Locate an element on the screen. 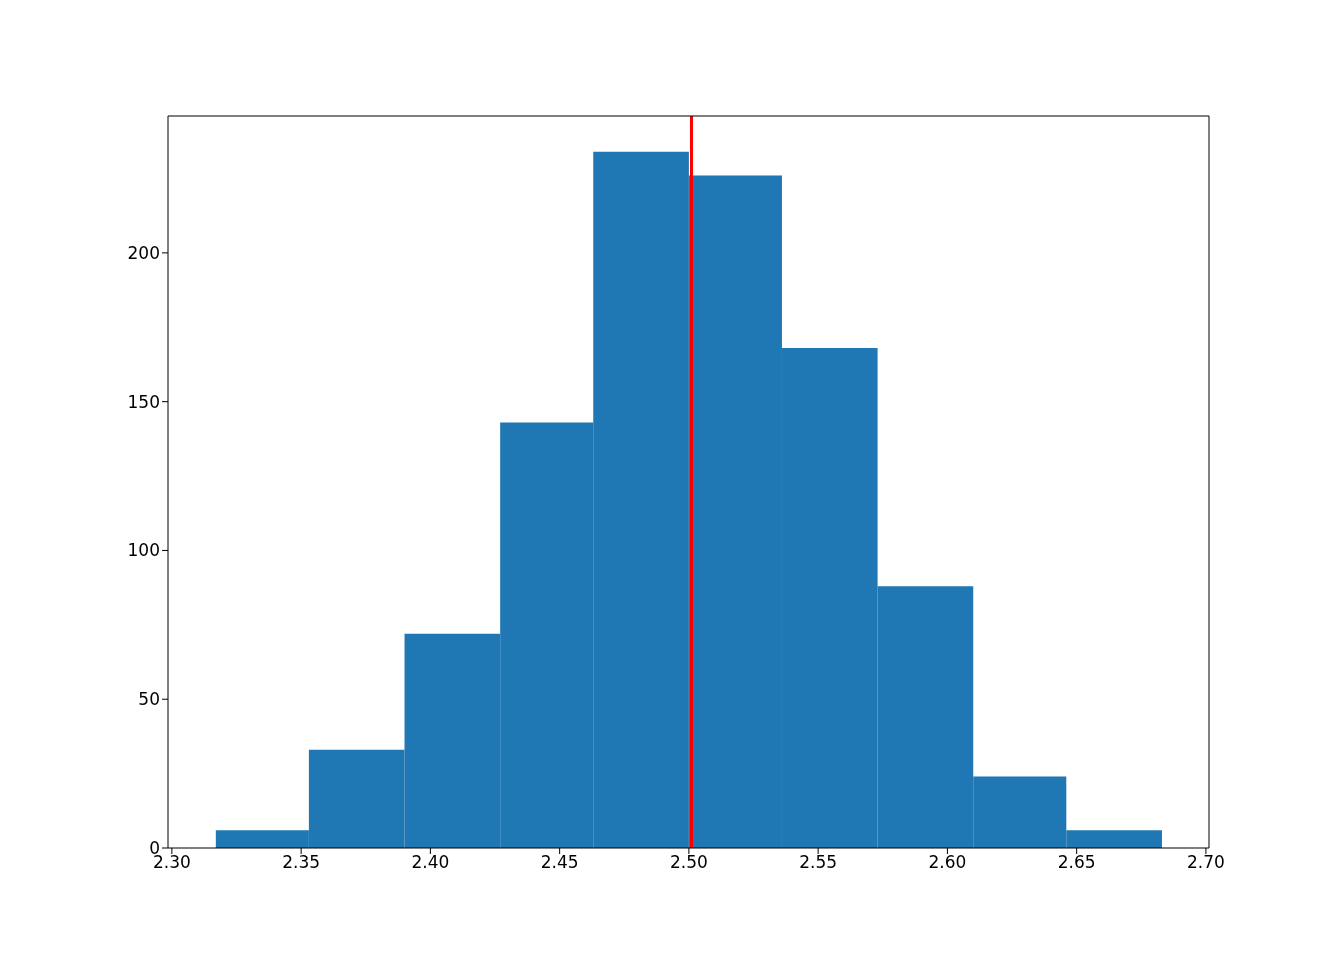 This screenshot has height=960, width=1344. y-tick-label: 100 is located at coordinates (143, 550).